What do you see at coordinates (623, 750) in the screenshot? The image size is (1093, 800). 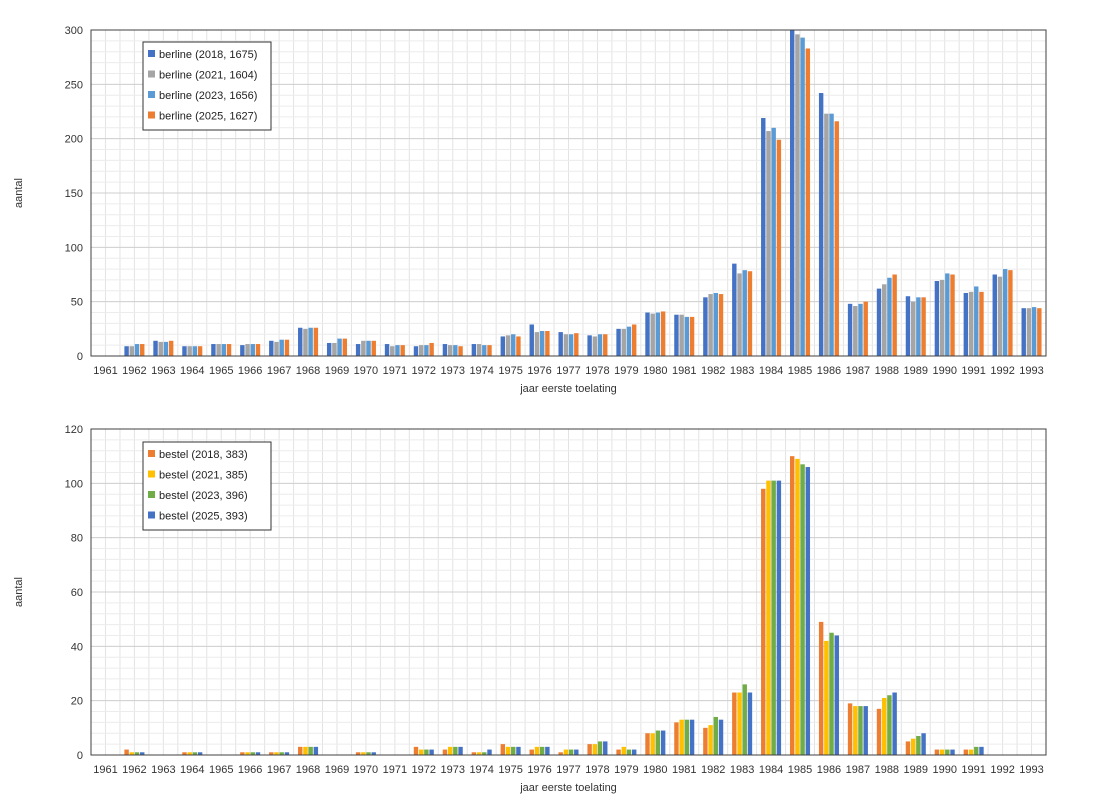 I see `bar-1-1-1979` at bounding box center [623, 750].